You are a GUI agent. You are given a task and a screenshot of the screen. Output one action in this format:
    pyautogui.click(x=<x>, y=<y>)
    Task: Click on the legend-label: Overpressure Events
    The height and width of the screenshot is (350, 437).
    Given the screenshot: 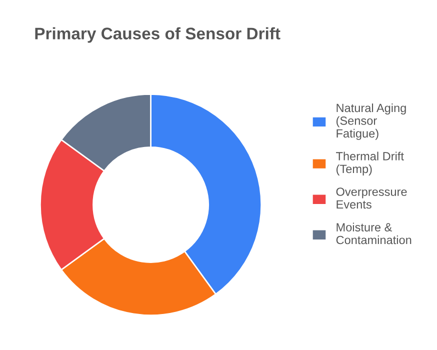 What is the action you would take?
    pyautogui.click(x=371, y=198)
    